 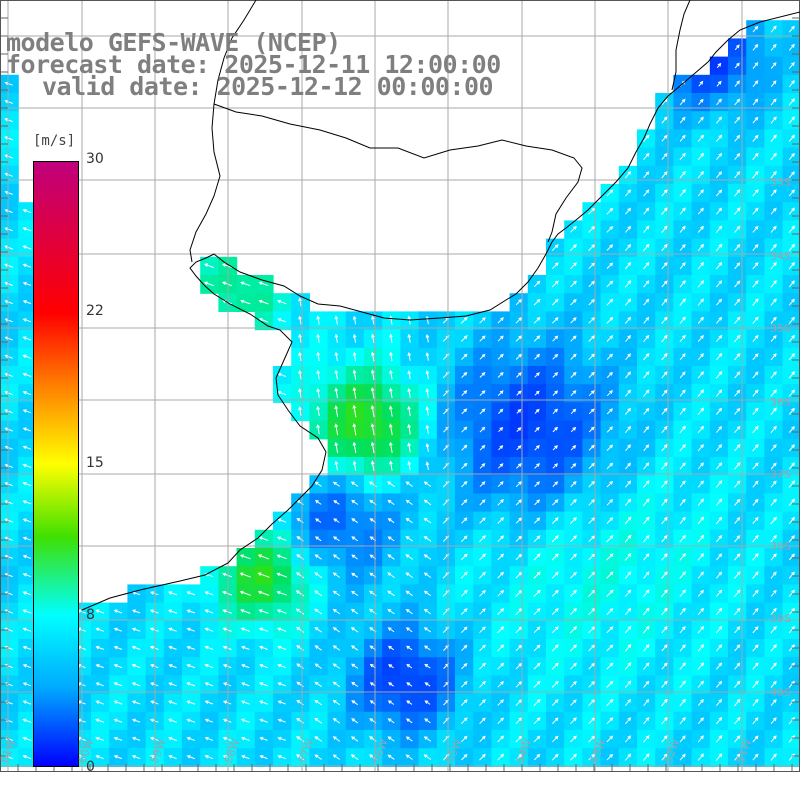 I want to click on latitude-label: 37S, so click(x=780, y=474).